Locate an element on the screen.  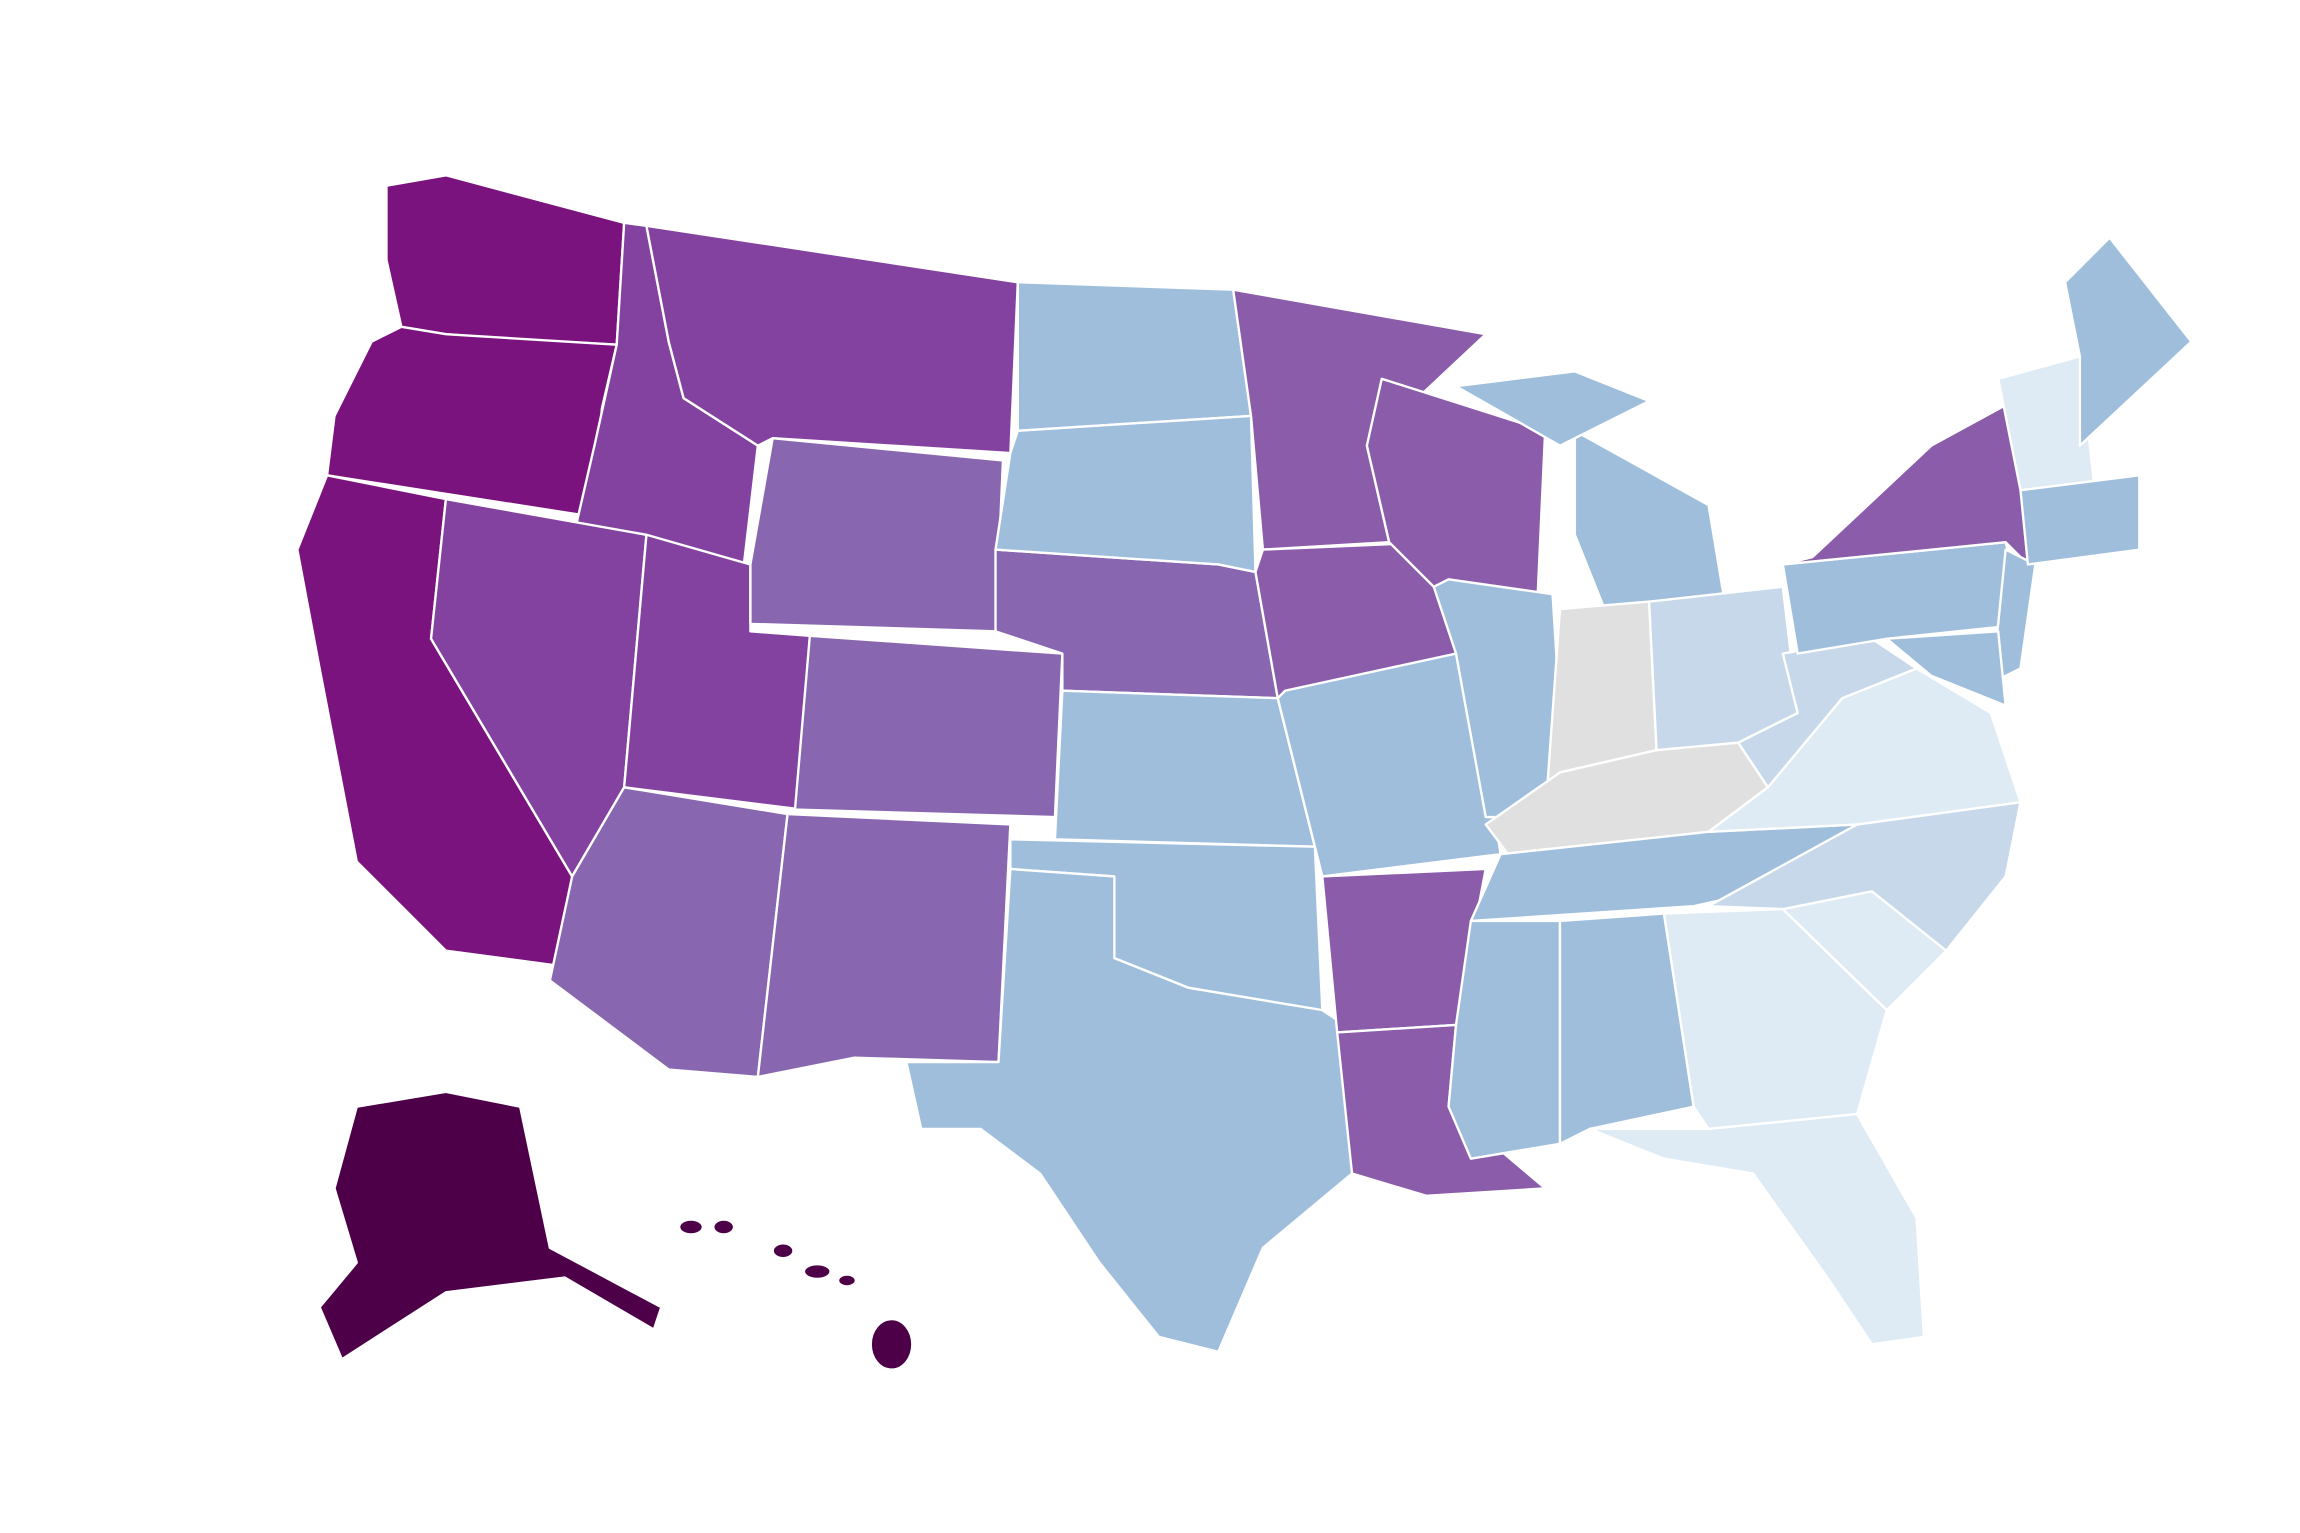
state-al is located at coordinates (1626, 1028).